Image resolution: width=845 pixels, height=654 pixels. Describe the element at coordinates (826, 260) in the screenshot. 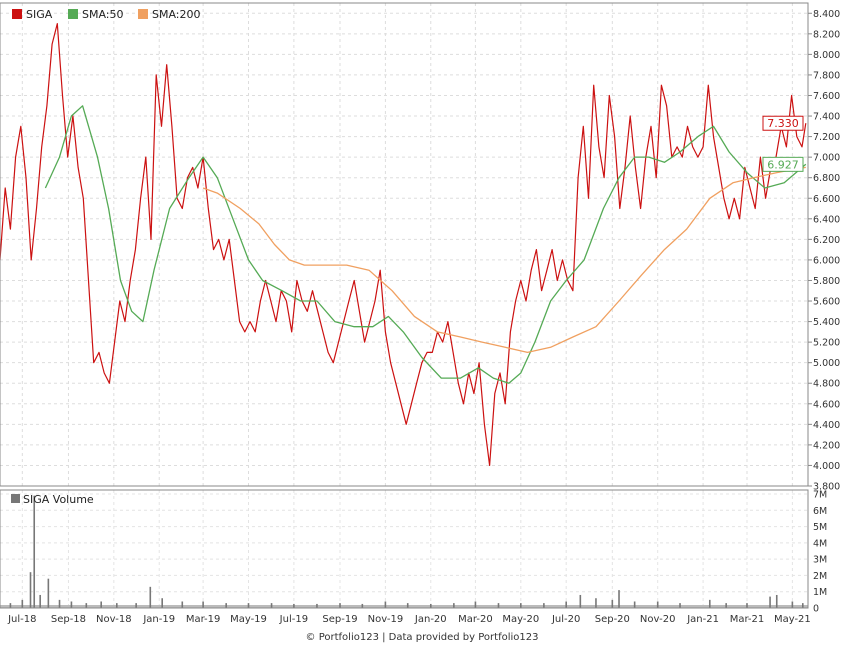

I see `price-tick-label: 6.000` at that location.